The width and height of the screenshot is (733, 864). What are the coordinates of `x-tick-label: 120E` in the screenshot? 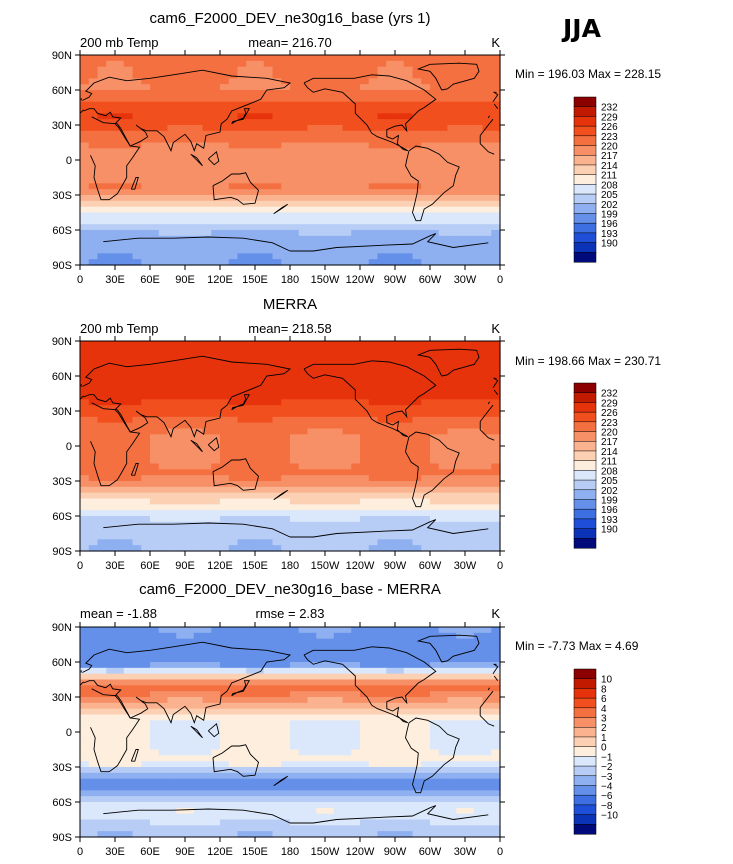 It's located at (220, 566).